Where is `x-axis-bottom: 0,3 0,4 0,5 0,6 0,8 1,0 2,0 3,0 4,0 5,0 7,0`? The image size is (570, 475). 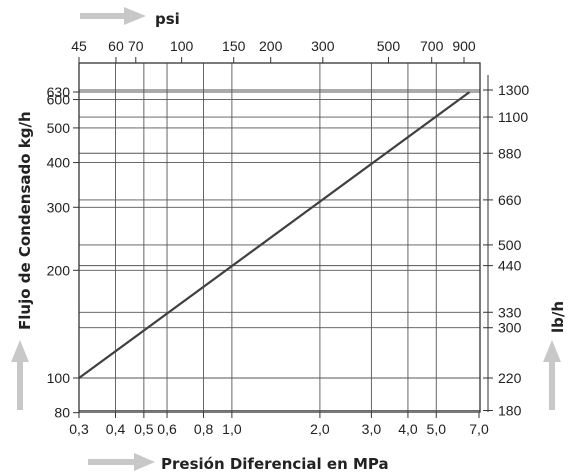 x-axis-bottom: 0,3 0,4 0,5 0,6 0,8 1,0 2,0 3,0 4,0 5,0 7,0 is located at coordinates (279, 424).